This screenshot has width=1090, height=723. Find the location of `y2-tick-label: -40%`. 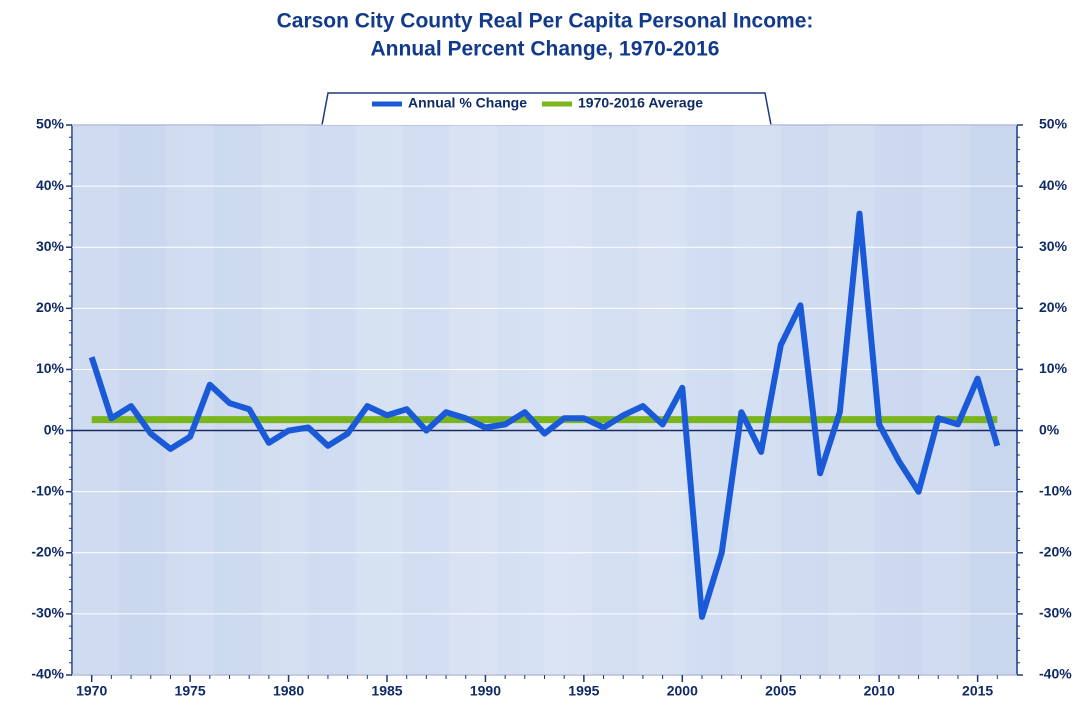

y2-tick-label: -40% is located at coordinates (1055, 674).